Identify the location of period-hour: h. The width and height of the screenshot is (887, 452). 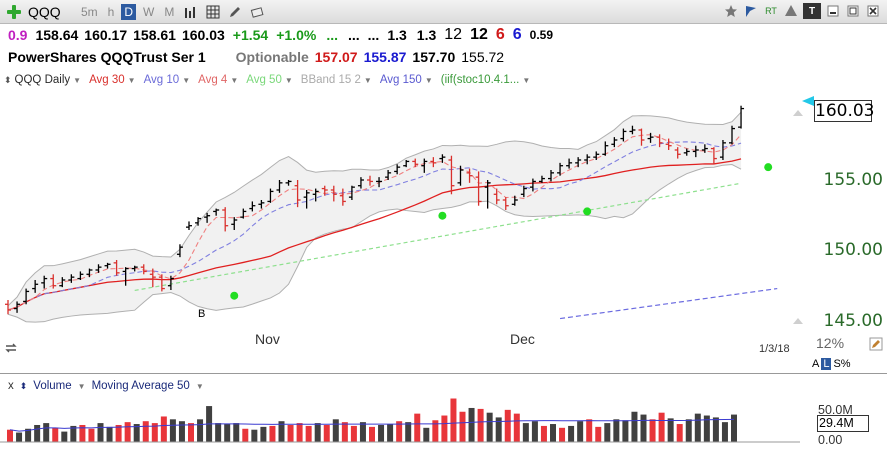
(111, 11).